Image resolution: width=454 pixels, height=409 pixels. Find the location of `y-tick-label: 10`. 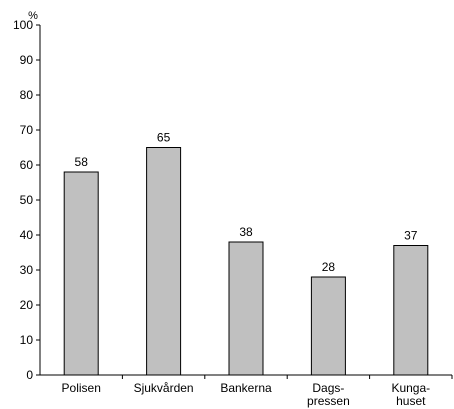

y-tick-label: 10 is located at coordinates (27, 340).